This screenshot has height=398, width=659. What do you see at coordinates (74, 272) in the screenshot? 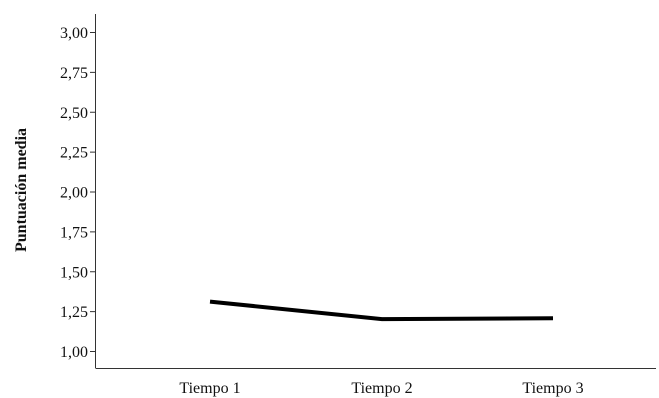
I see `y-tick-label: 1,50` at bounding box center [74, 272].